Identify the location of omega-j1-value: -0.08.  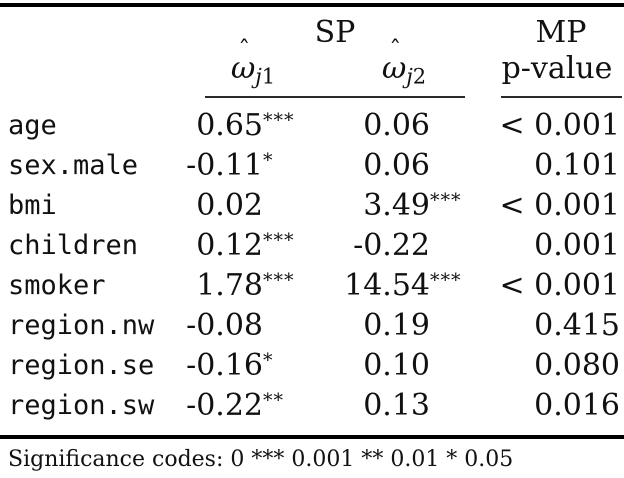
(206, 326).